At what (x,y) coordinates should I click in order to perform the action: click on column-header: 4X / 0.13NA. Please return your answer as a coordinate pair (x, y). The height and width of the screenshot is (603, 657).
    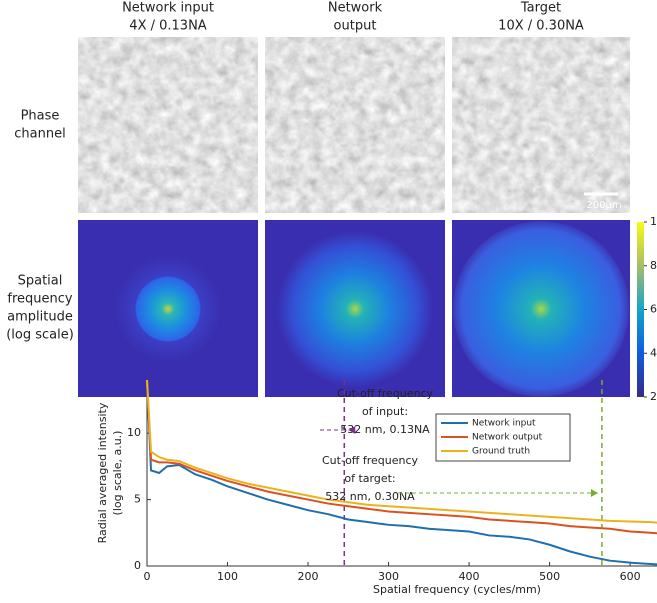
    Looking at the image, I should click on (167, 26).